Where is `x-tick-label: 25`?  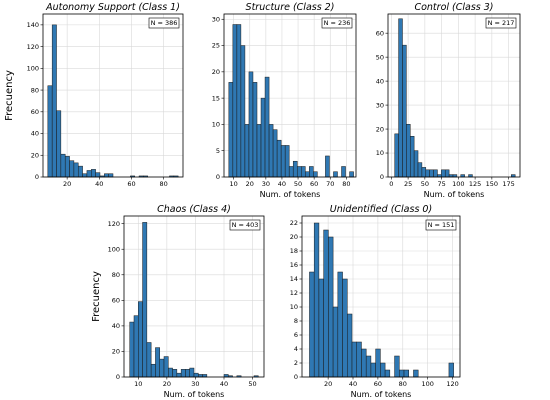
x-tick-label: 25 is located at coordinates (408, 184).